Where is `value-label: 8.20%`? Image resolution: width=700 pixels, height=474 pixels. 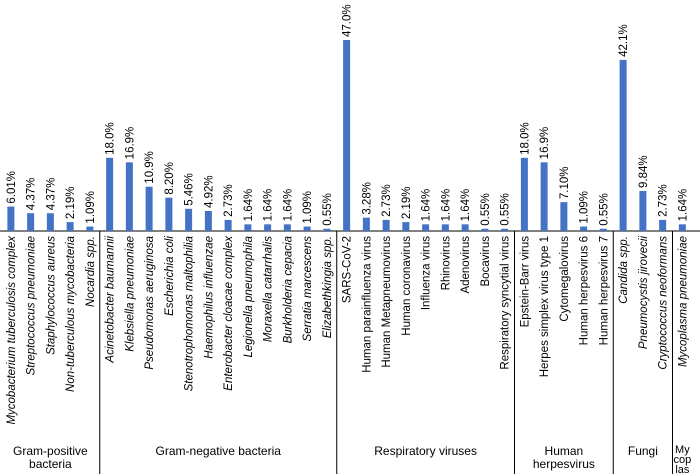 value-label: 8.20% is located at coordinates (170, 178).